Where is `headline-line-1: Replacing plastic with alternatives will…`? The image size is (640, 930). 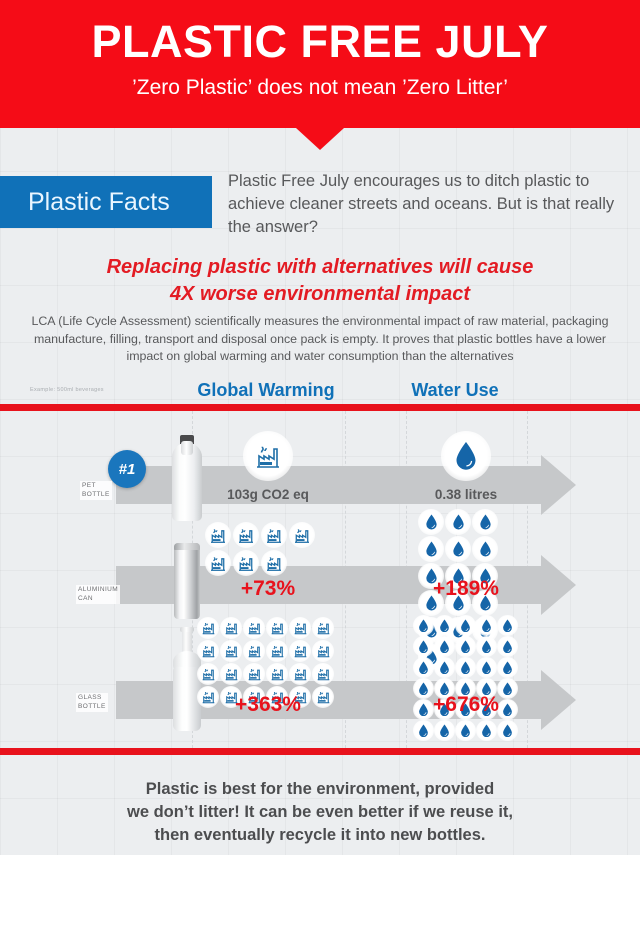 headline-line-1: Replacing plastic with alternatives will… is located at coordinates (320, 267).